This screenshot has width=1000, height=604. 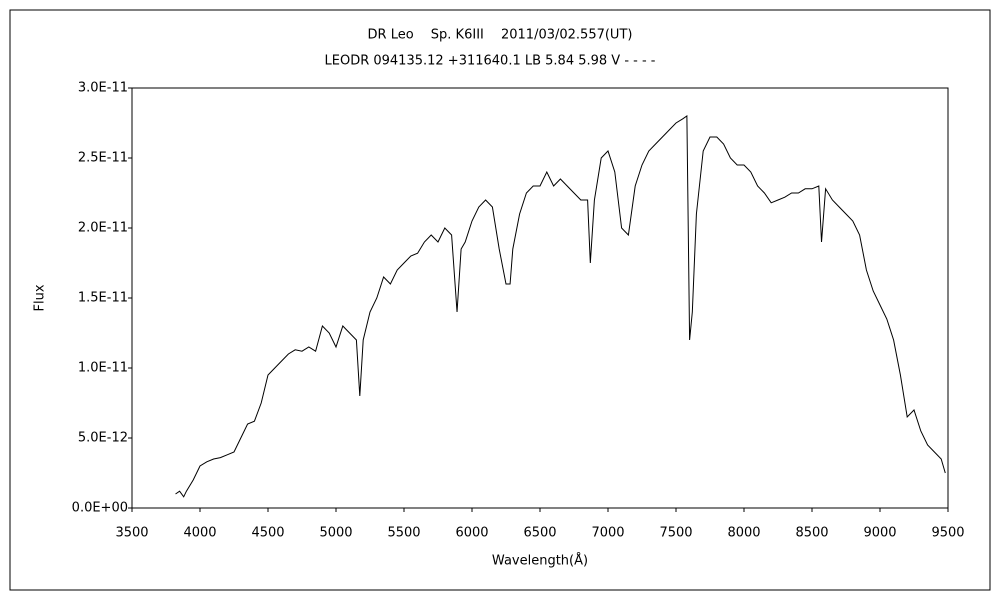 What do you see at coordinates (40, 297) in the screenshot?
I see `y-axis-label: Flux` at bounding box center [40, 297].